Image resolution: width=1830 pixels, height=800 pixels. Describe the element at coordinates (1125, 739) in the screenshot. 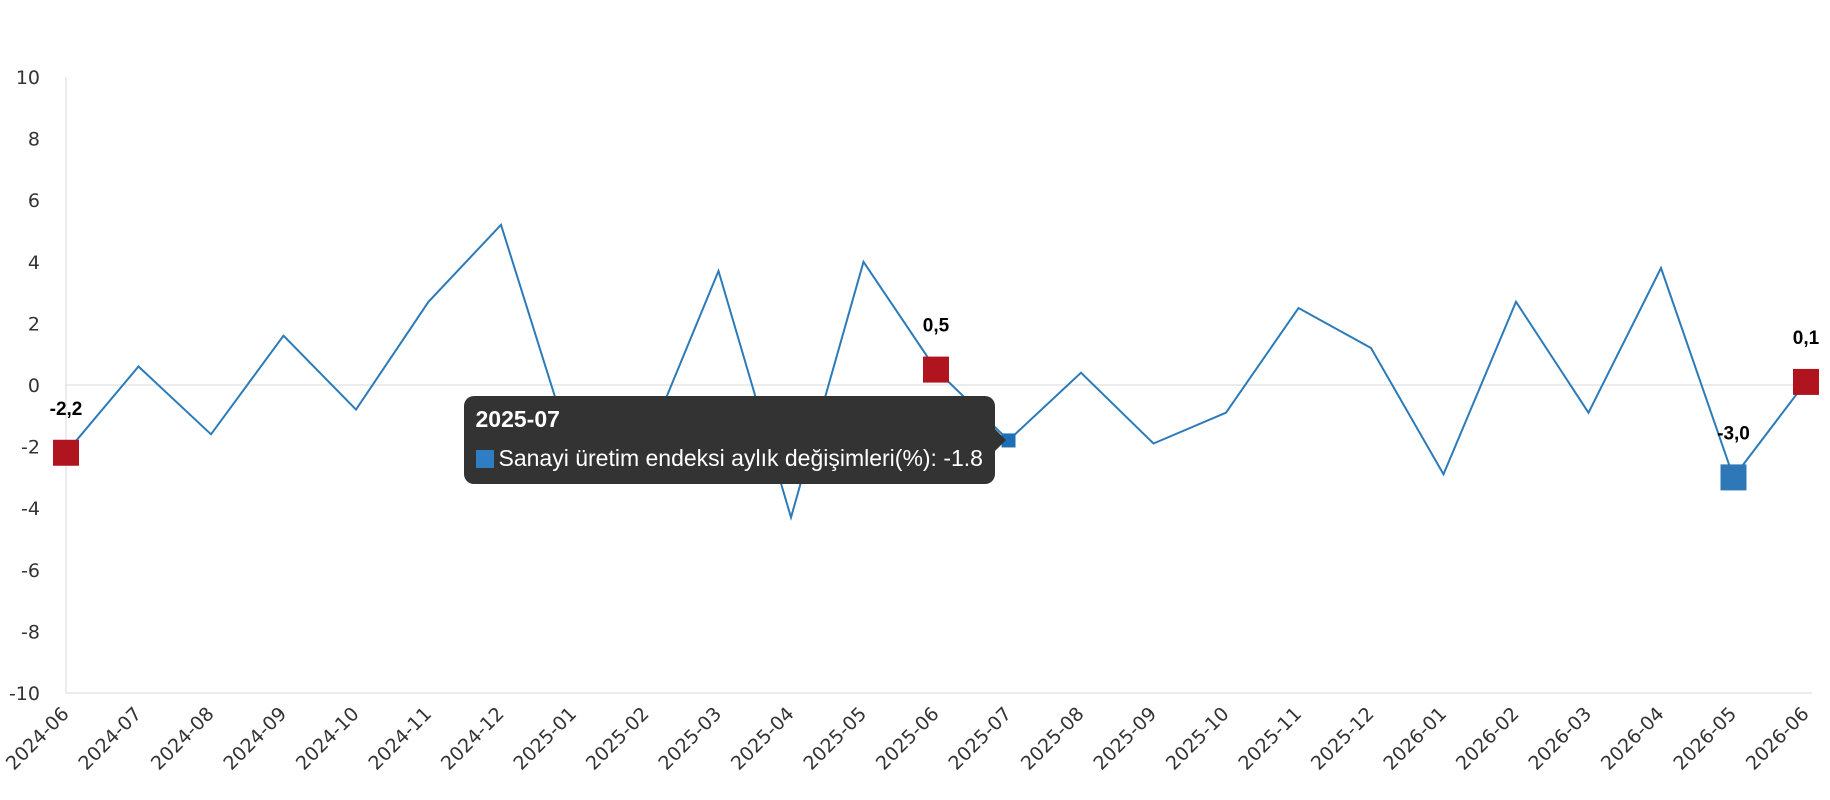

I see `x-tick-label: 2025-09` at that location.